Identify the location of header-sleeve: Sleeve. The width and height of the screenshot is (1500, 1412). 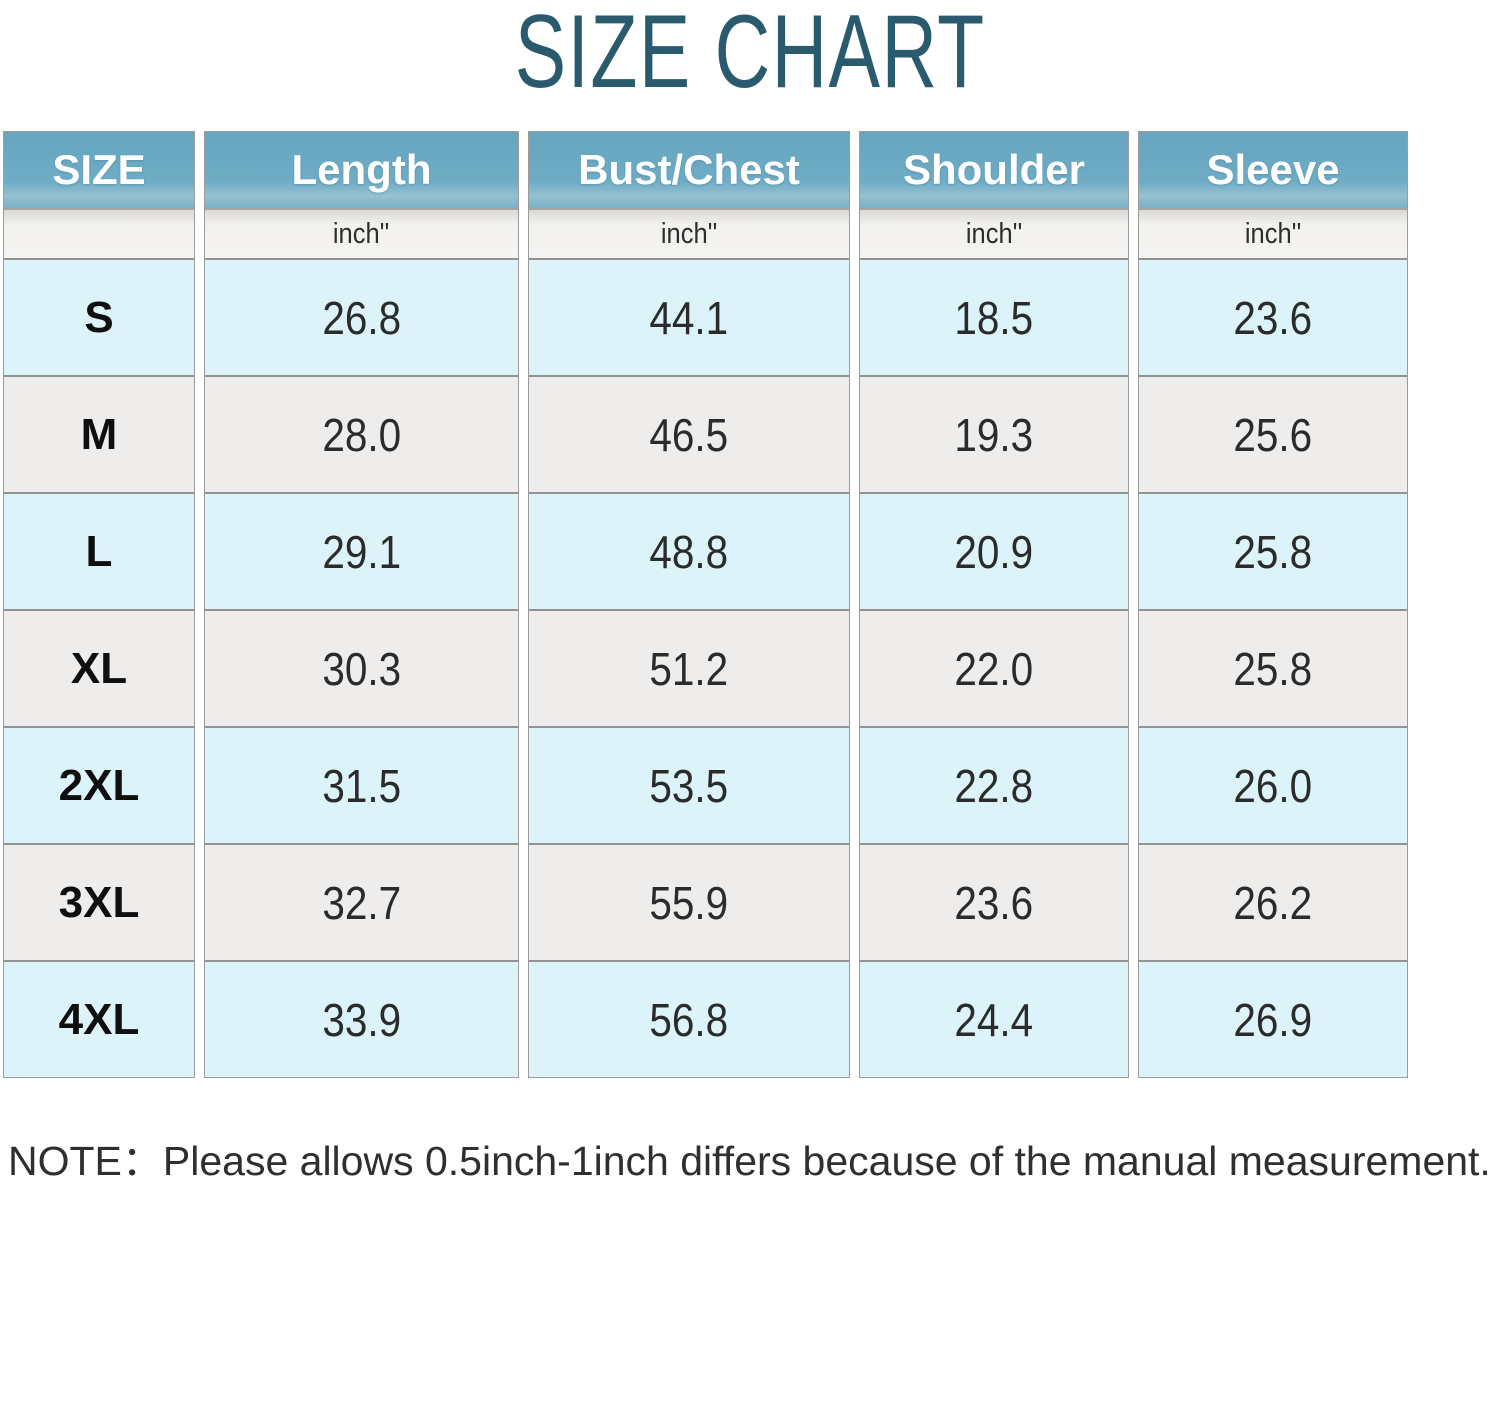
(1273, 170).